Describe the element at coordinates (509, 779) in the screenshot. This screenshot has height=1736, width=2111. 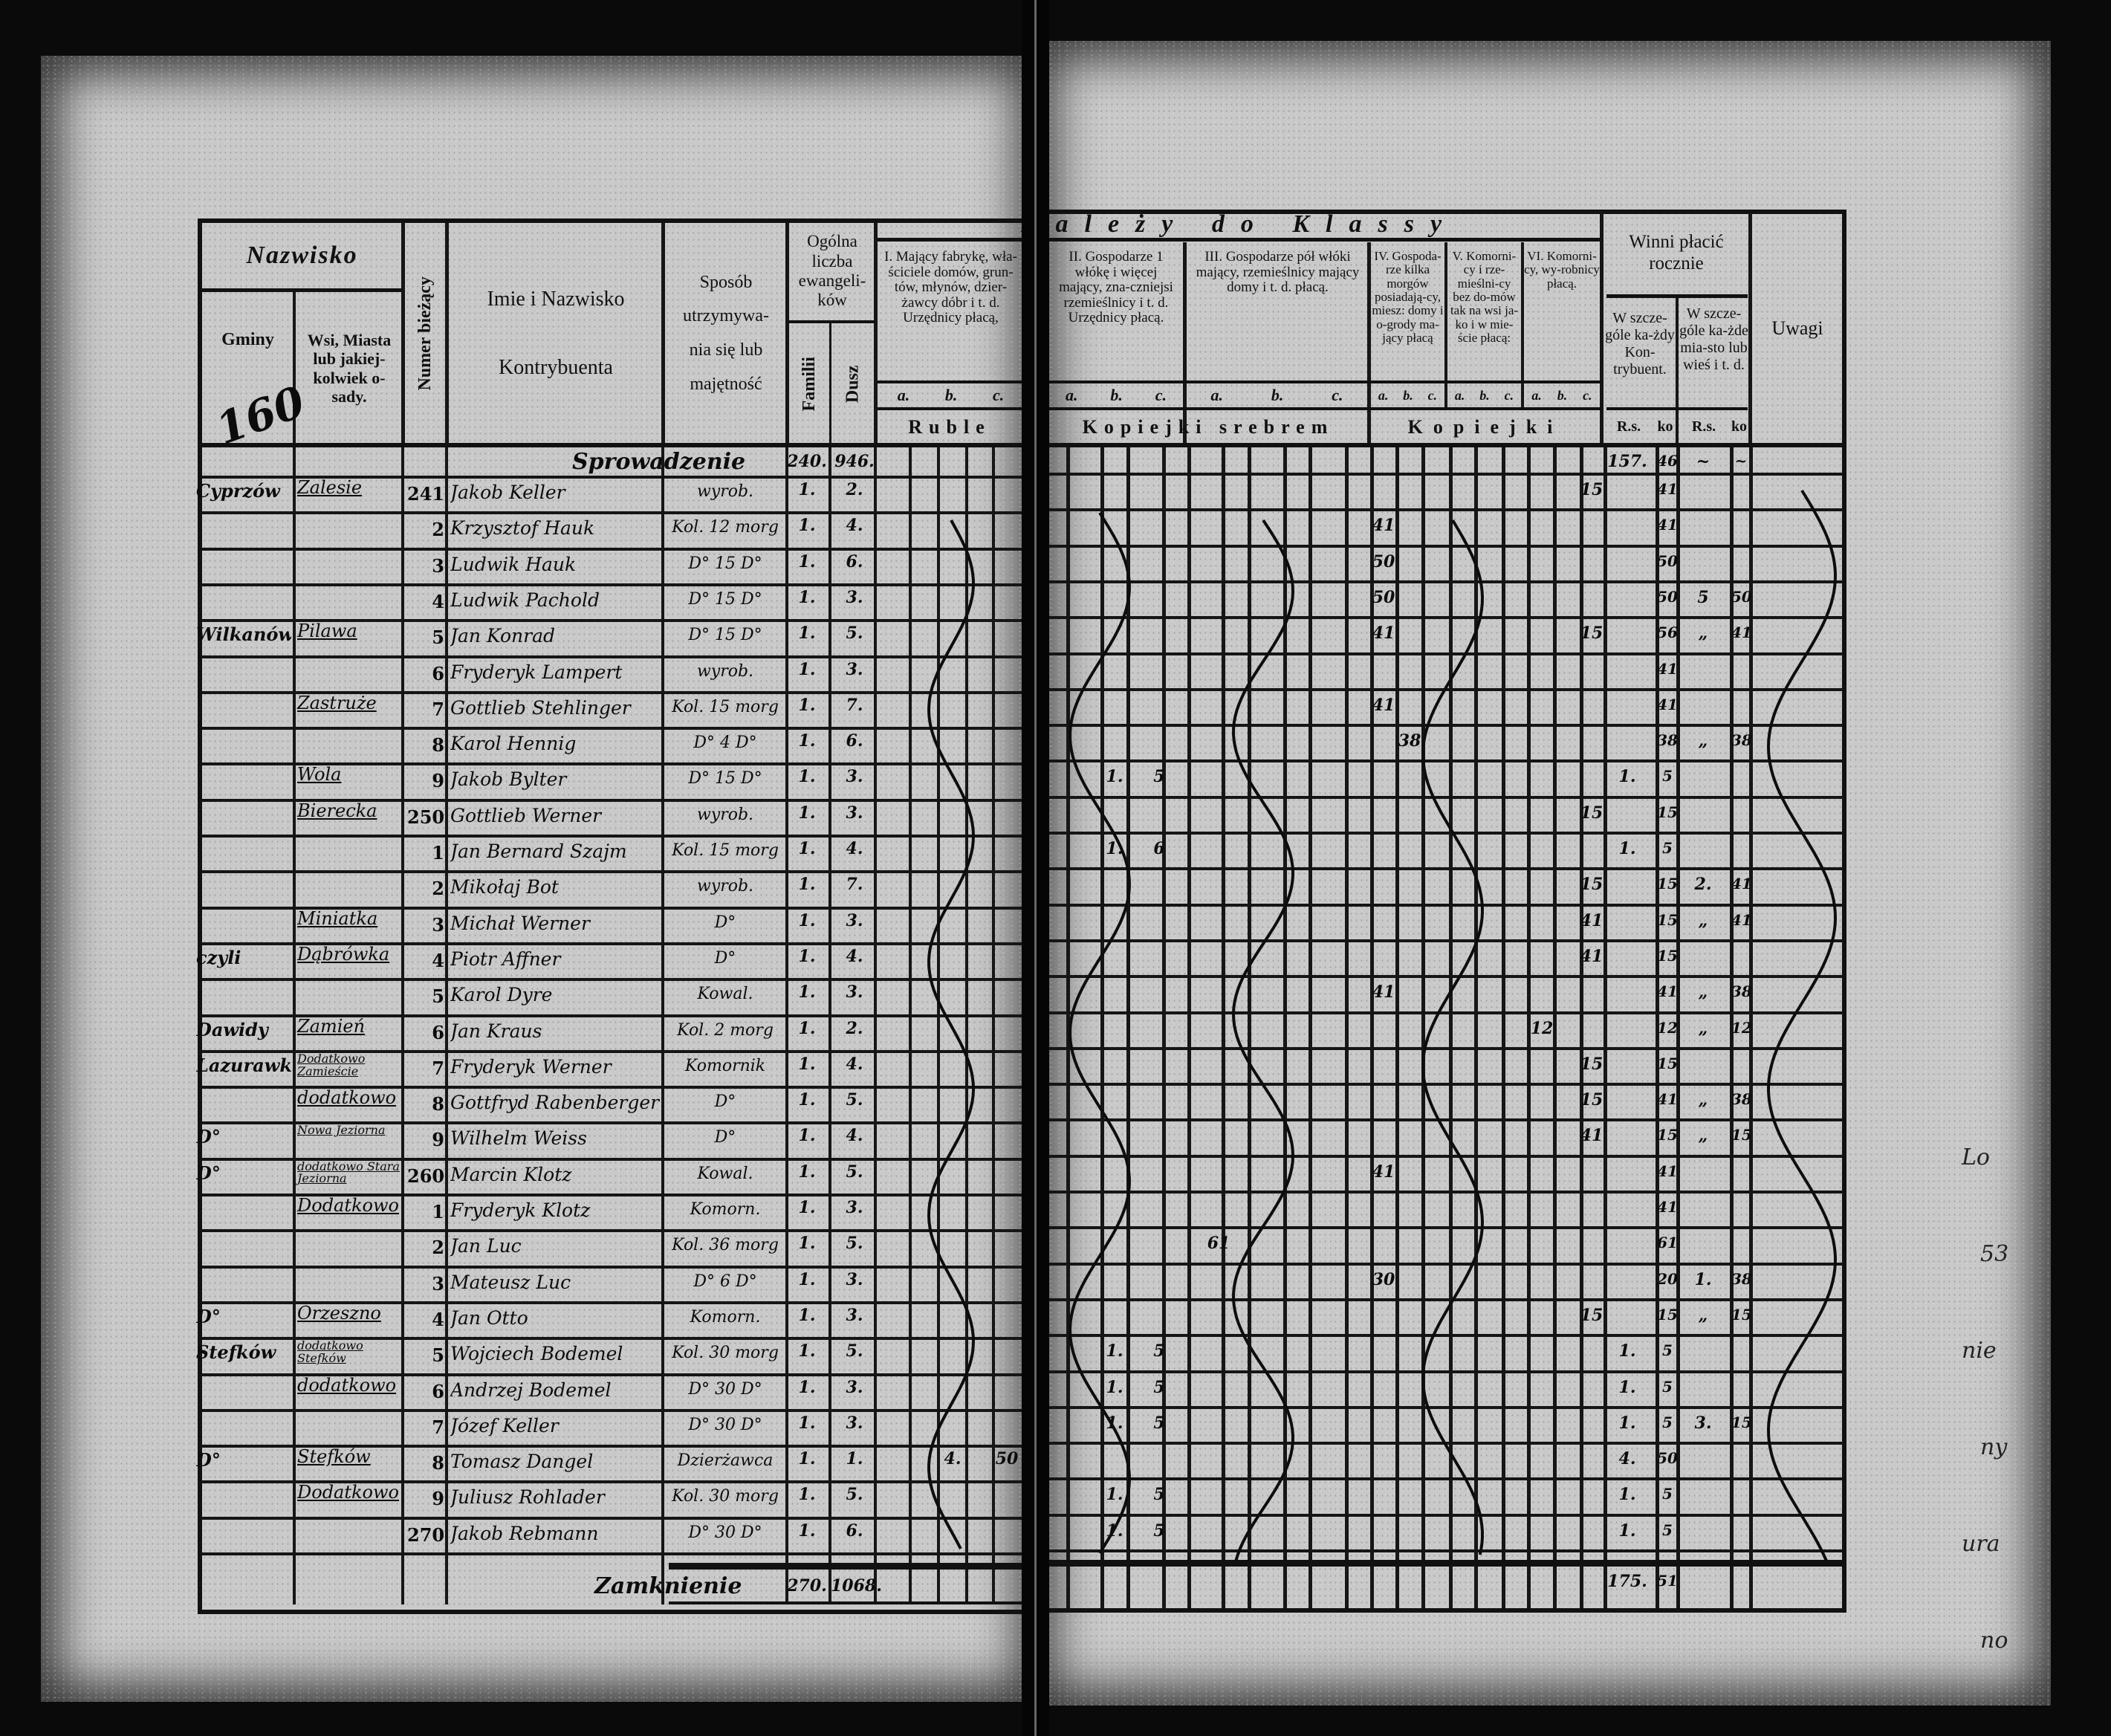
I see `row-name: Jakob Bylter` at that location.